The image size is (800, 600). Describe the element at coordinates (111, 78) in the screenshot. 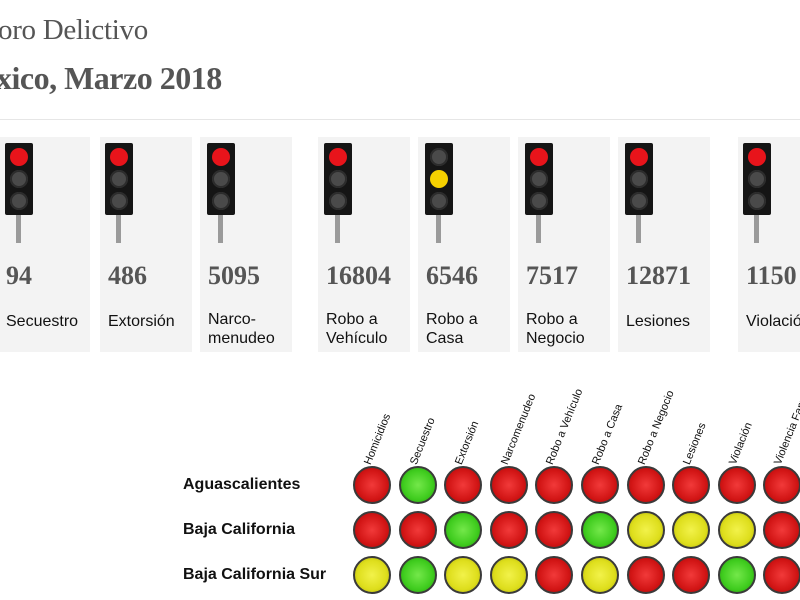

I see `page-title-line-2: xico, Marzo 2018` at that location.